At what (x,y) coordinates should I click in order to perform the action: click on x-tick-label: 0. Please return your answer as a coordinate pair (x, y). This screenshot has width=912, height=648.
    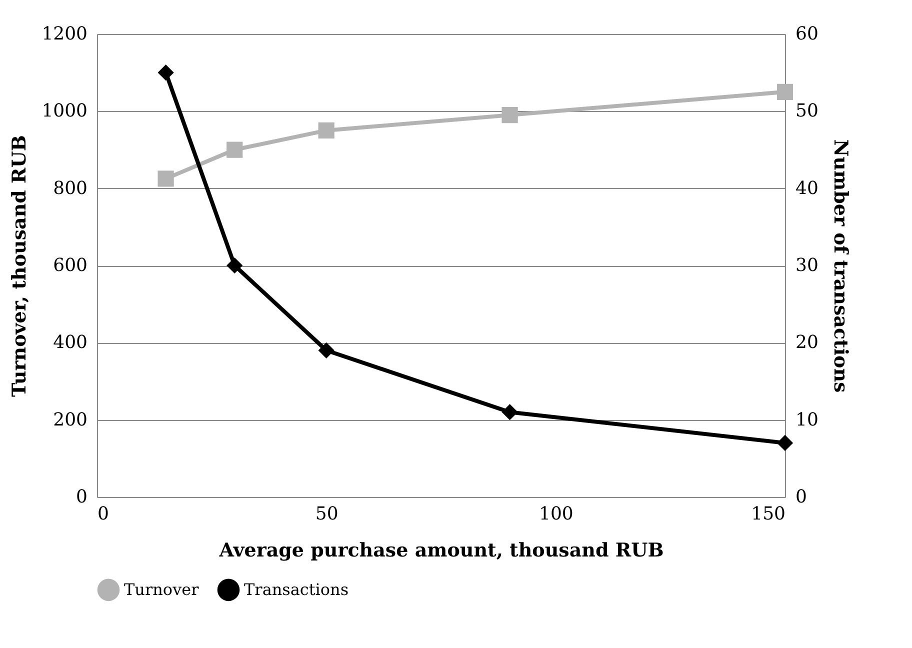
    Looking at the image, I should click on (103, 514).